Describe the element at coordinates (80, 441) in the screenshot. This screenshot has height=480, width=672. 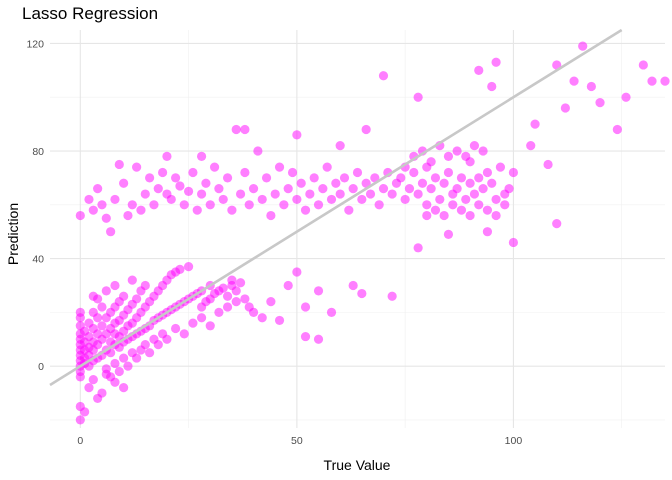
I see `x-tick-label: 0` at that location.